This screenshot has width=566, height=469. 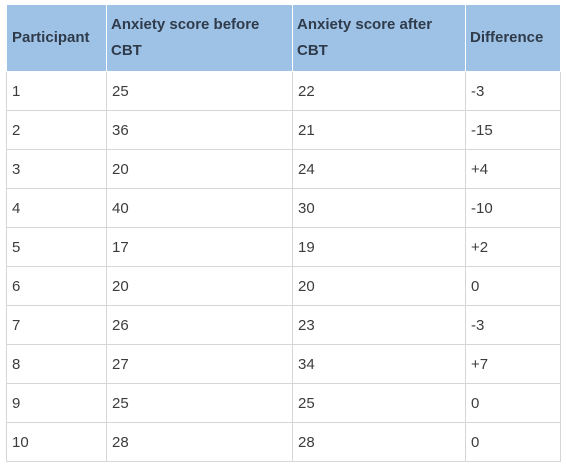 What do you see at coordinates (379, 247) in the screenshot?
I see `cell-score-after: 19` at bounding box center [379, 247].